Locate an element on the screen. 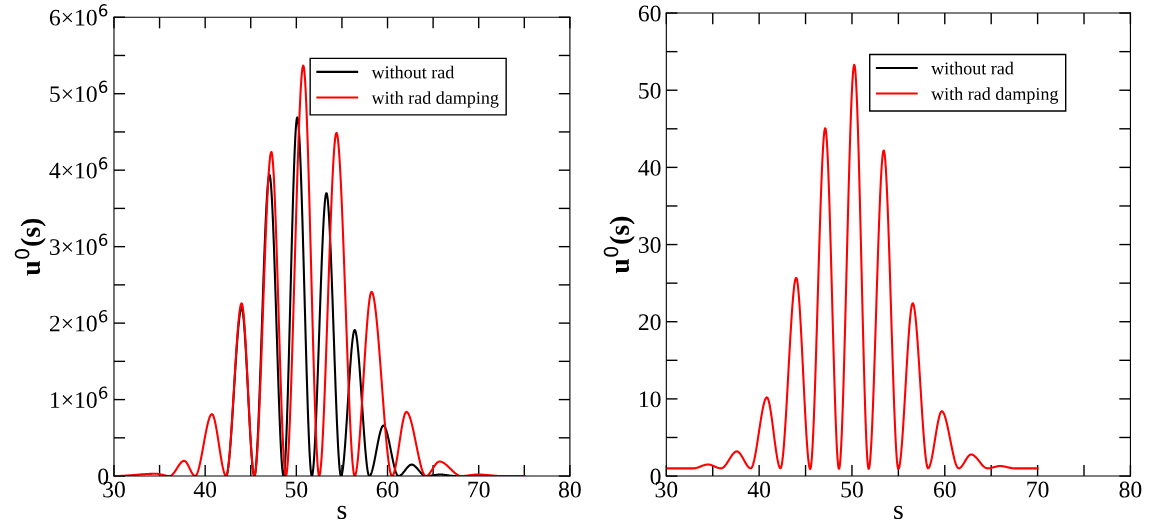 This screenshot has height=522, width=1169. y-tick-label: 30 is located at coordinates (649, 245).